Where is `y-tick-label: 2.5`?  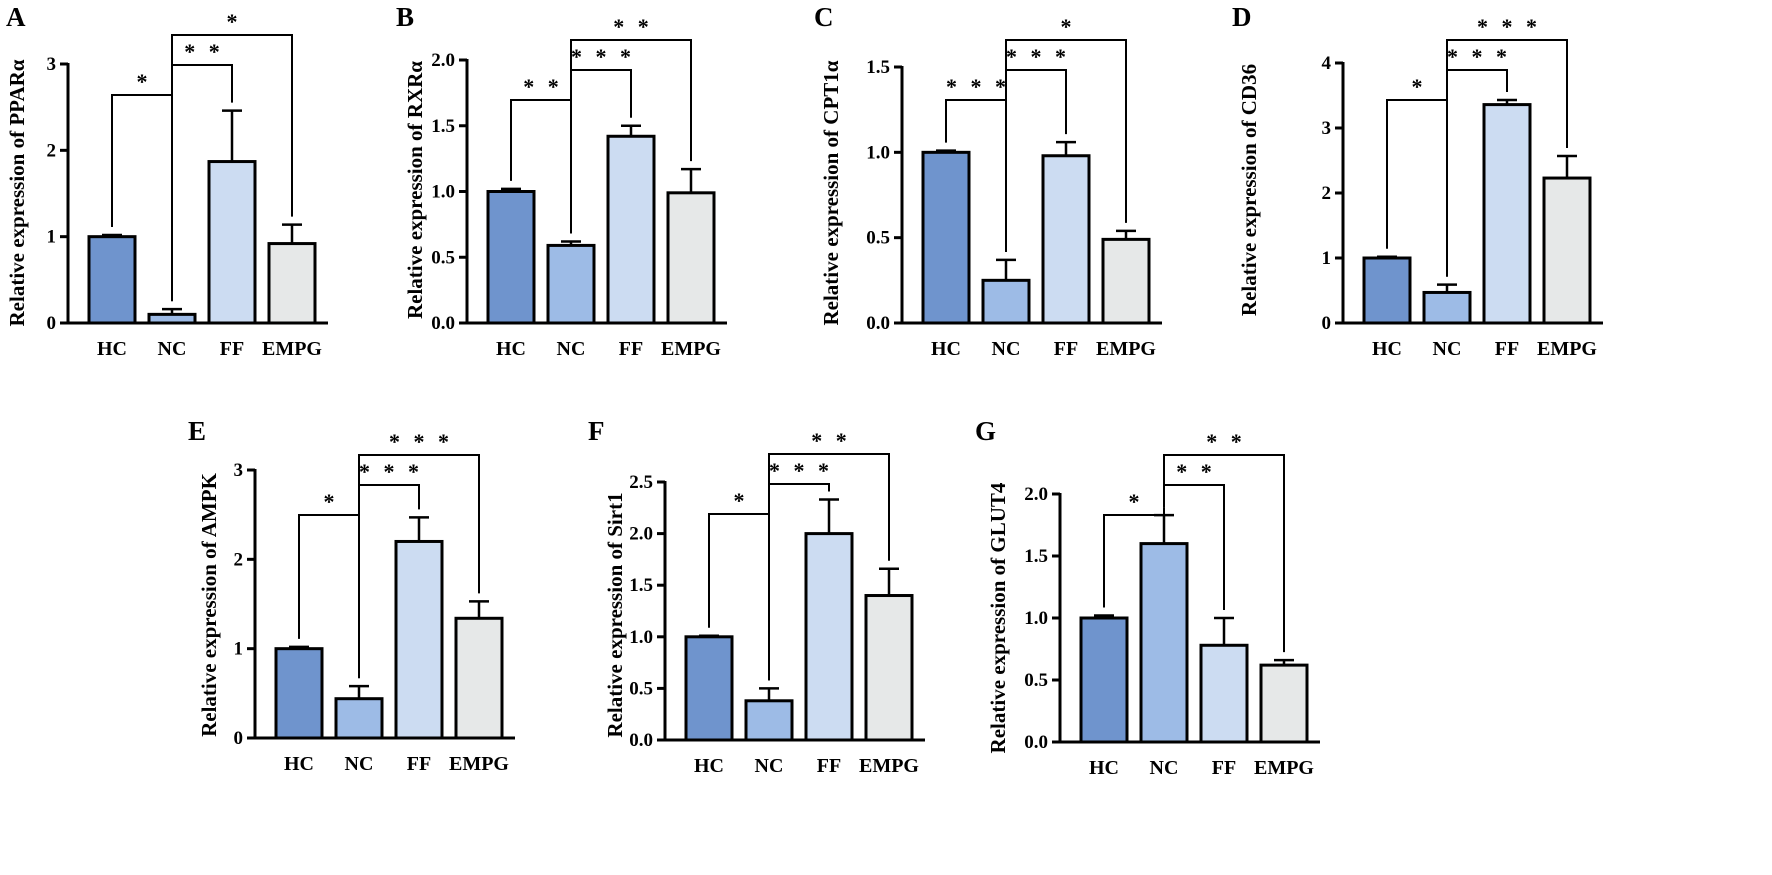
y-tick-label: 2.5 is located at coordinates (641, 482).